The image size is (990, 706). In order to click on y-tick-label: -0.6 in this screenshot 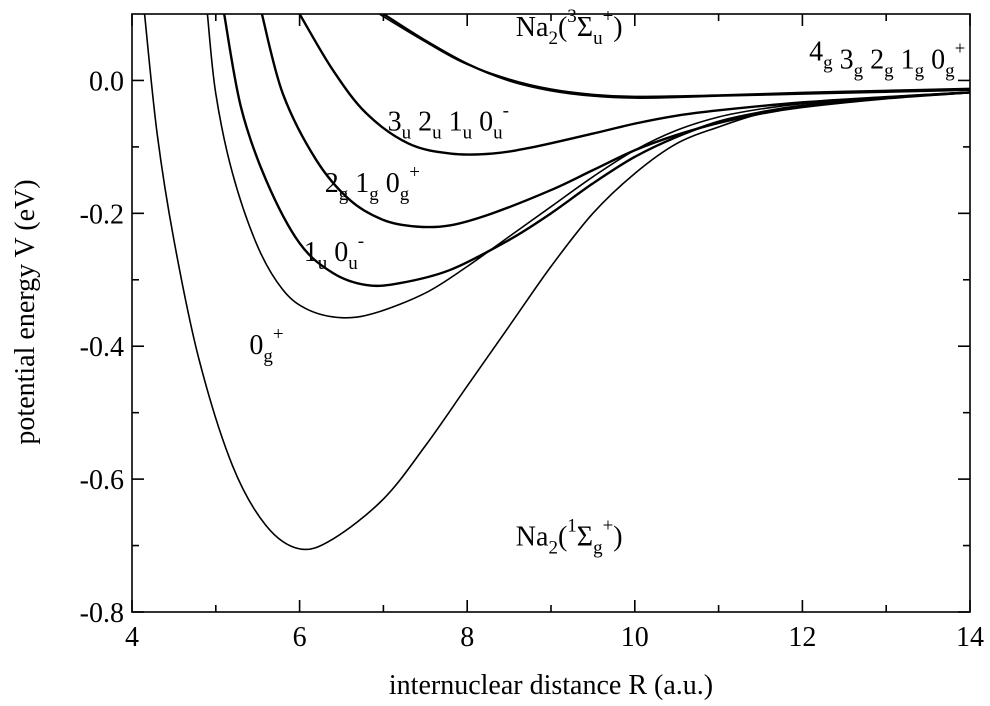, I will do `click(102, 480)`.